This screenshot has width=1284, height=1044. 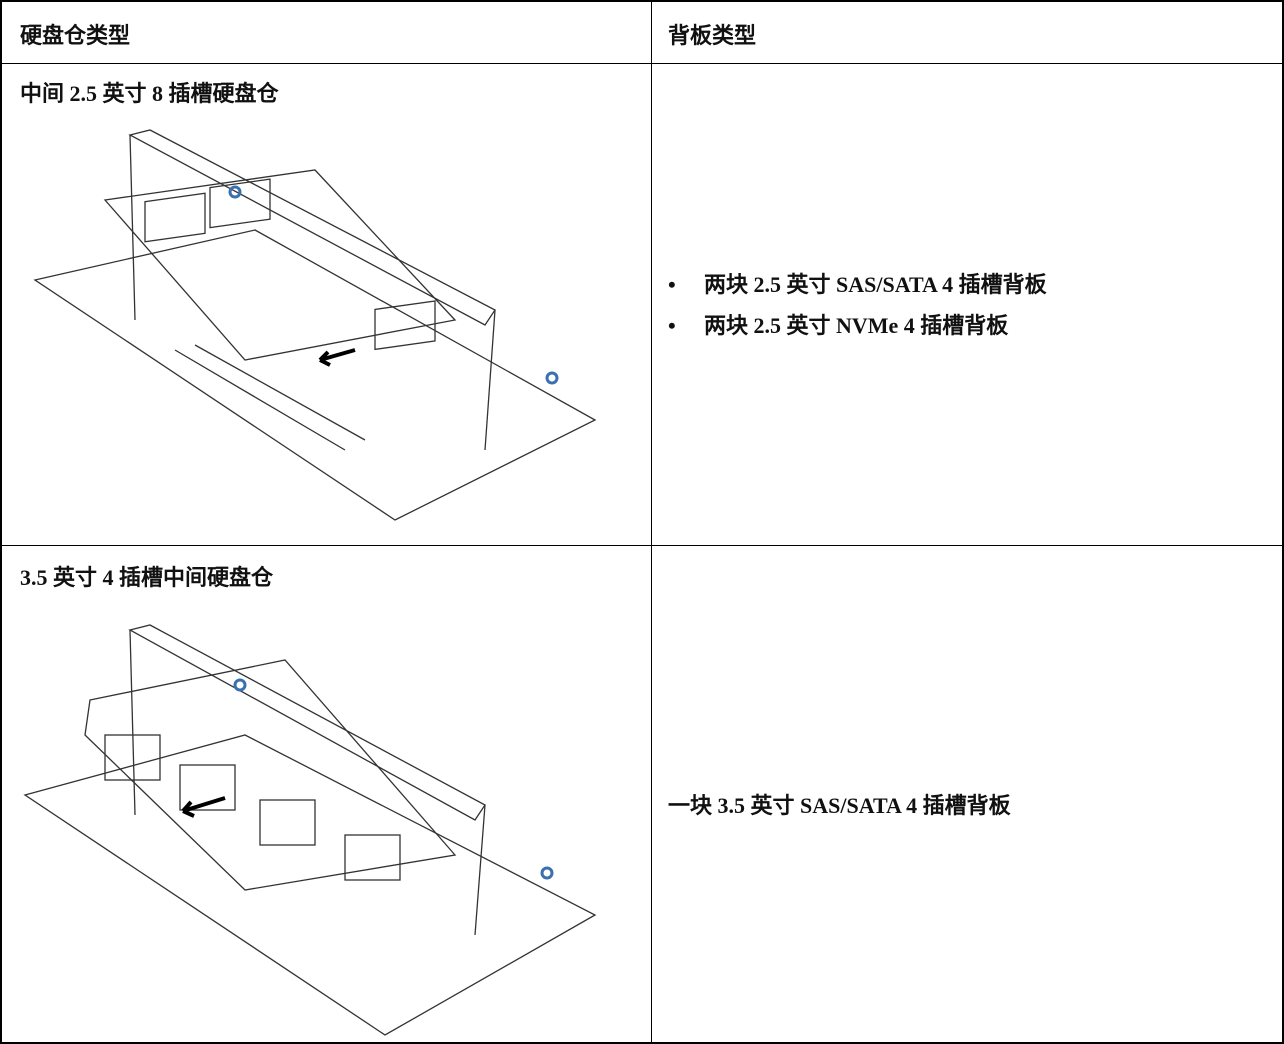 What do you see at coordinates (712, 35) in the screenshot?
I see `header-text: 背板类型` at bounding box center [712, 35].